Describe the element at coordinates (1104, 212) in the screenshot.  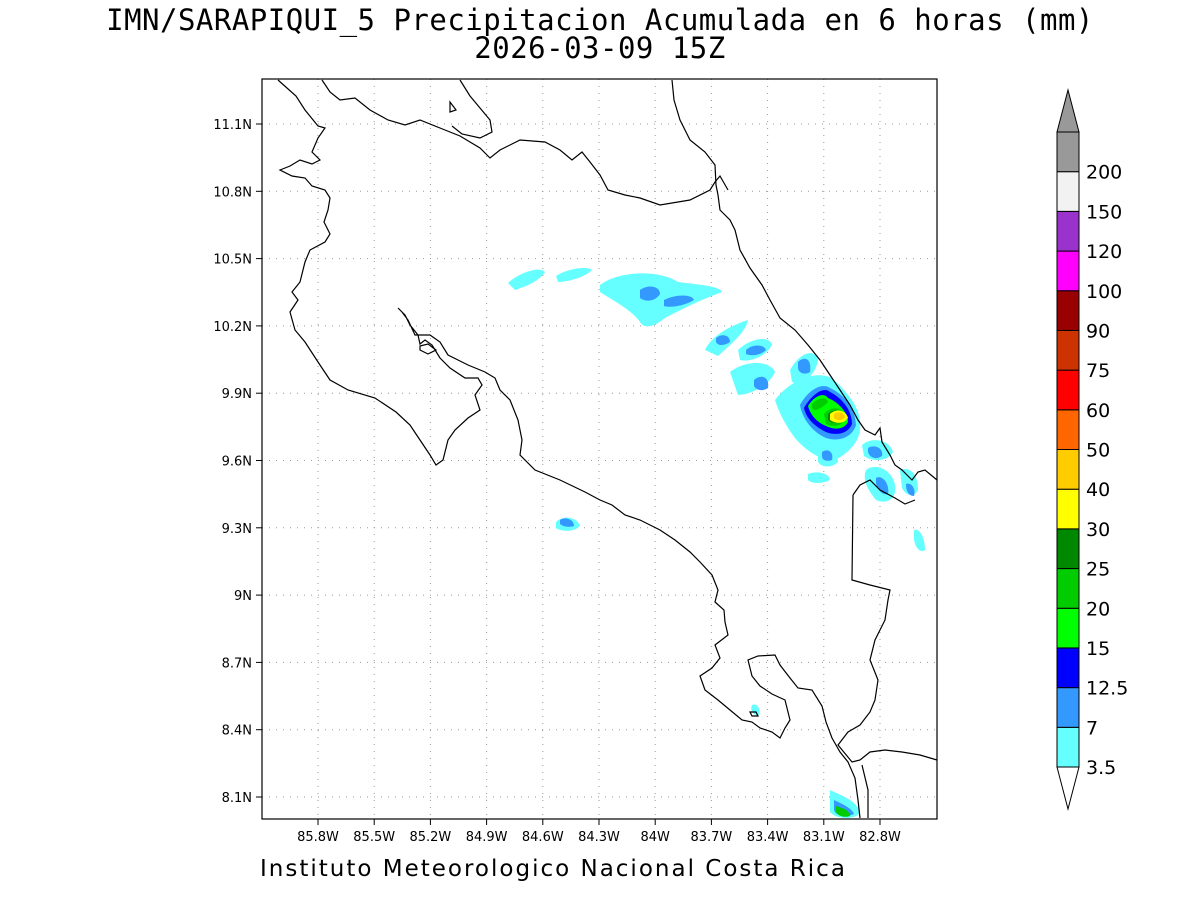
I see `legend-label: 150` at that location.